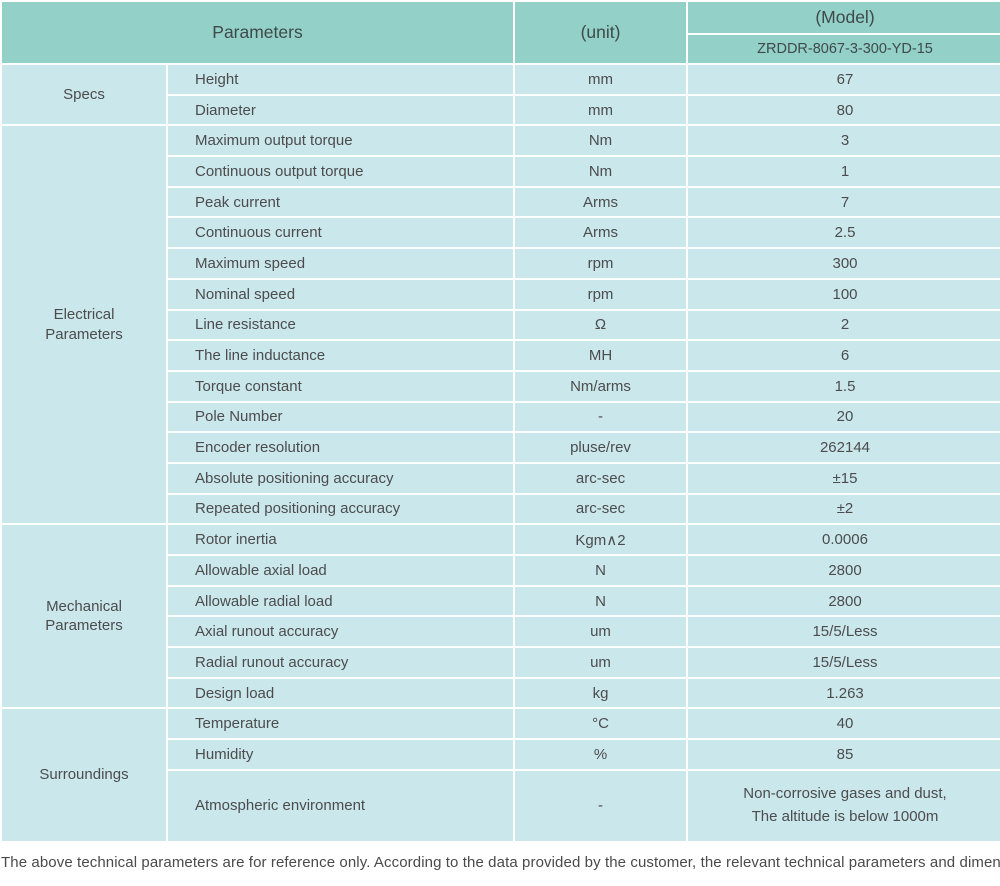 The image size is (1000, 886). I want to click on value-cell: 85, so click(844, 754).